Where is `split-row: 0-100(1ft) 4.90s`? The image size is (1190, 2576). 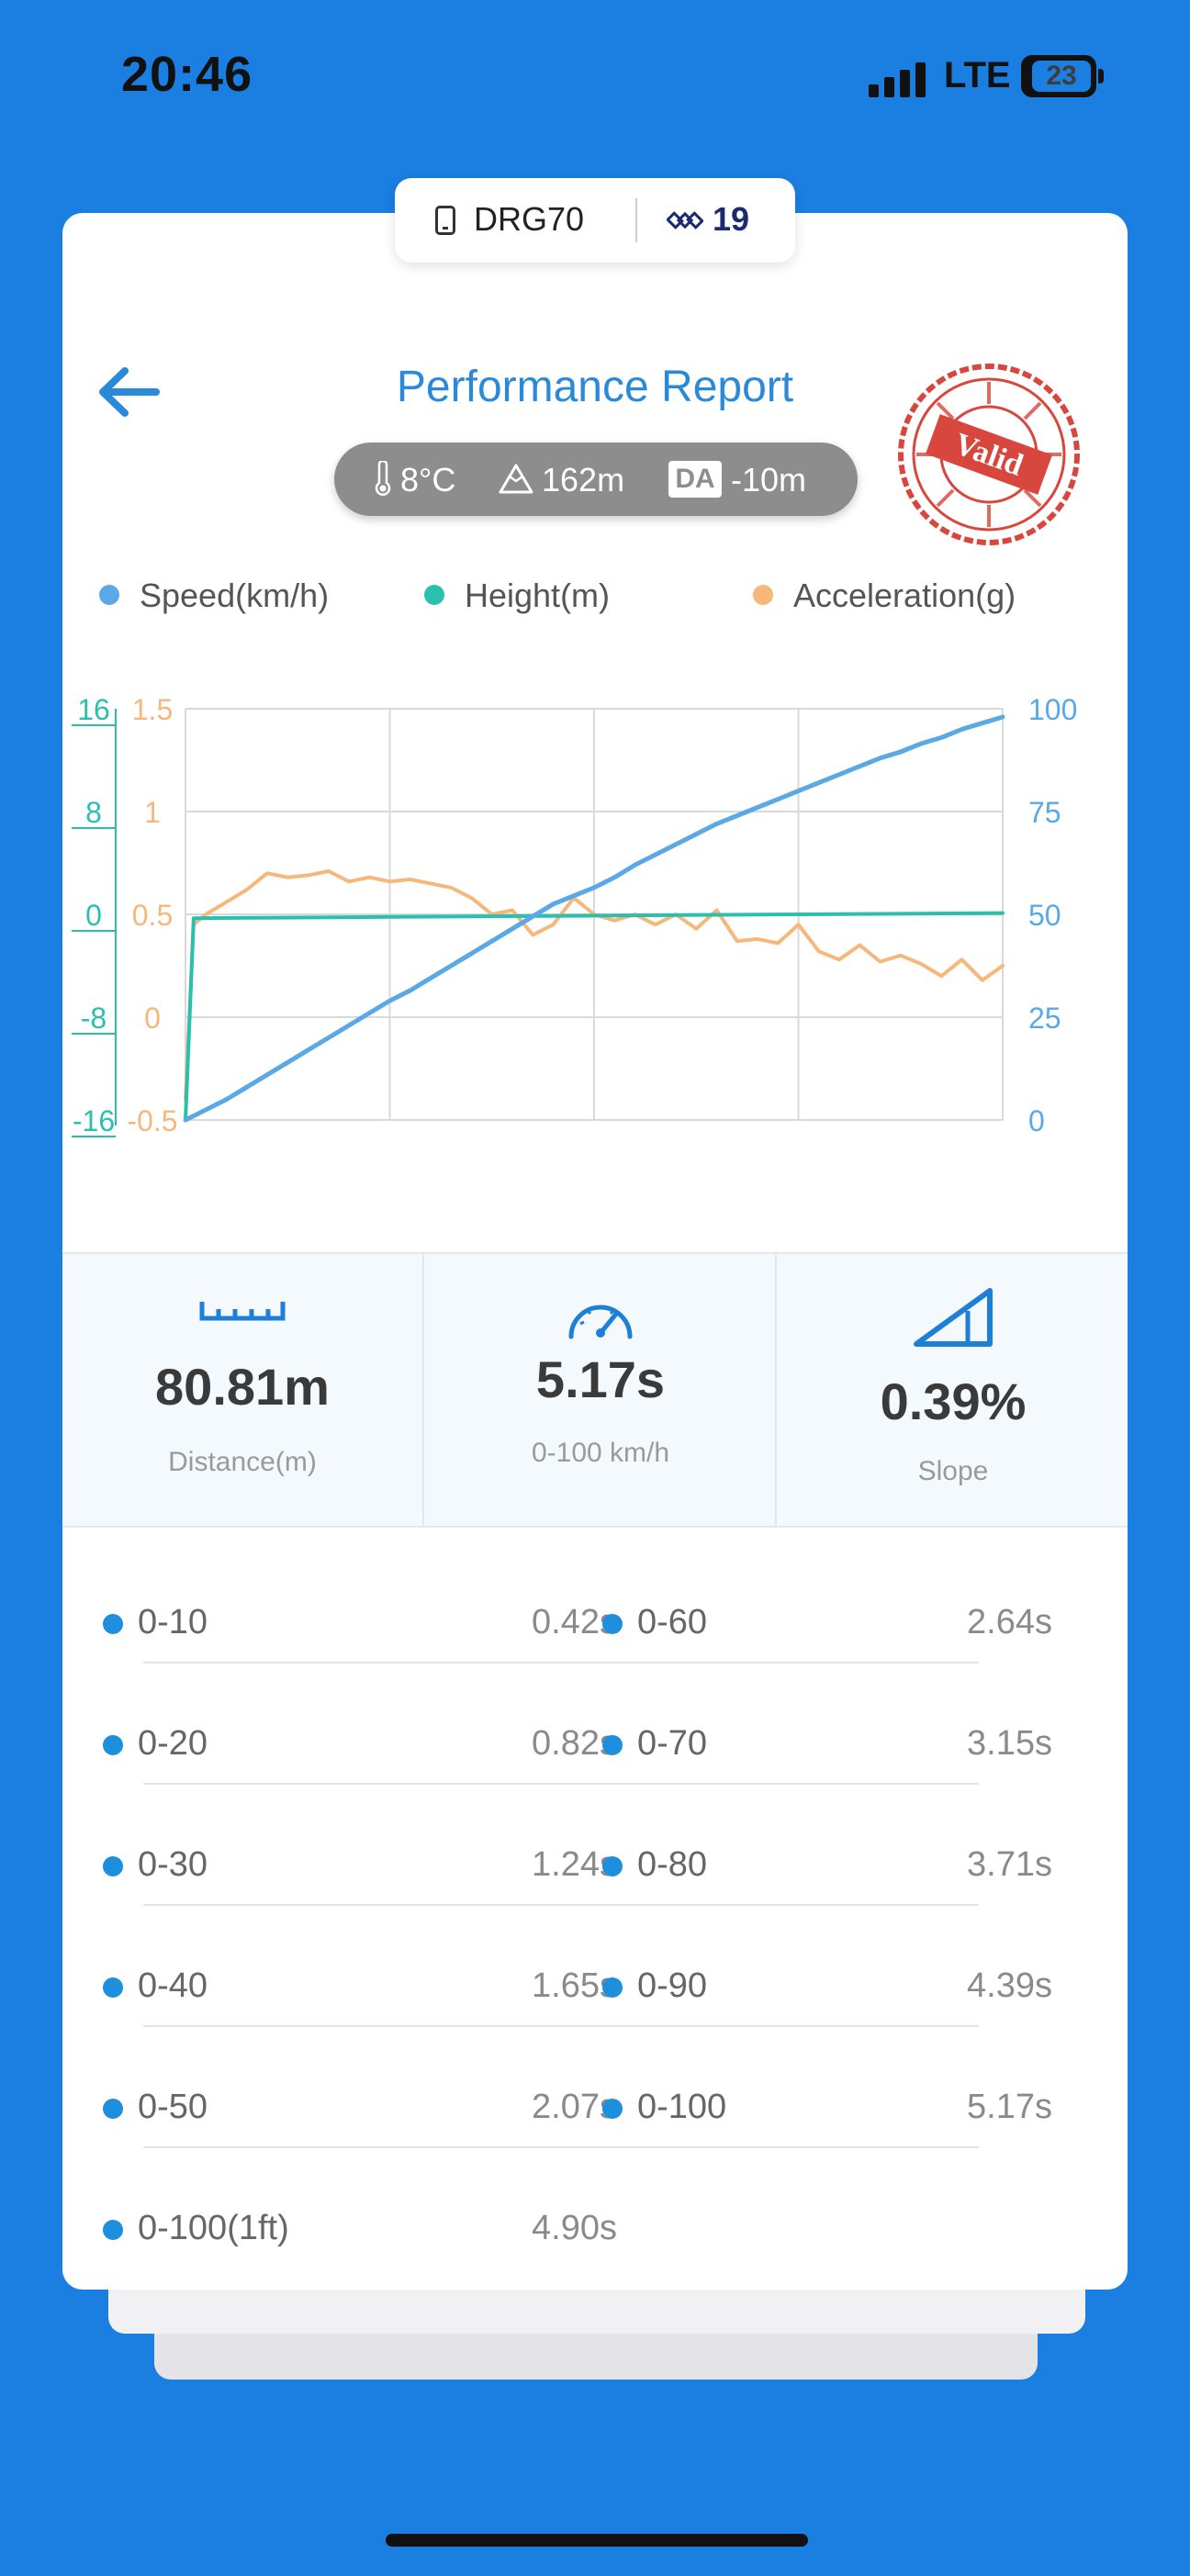
split-row: 0-100(1ft) 4.90s is located at coordinates (595, 2241).